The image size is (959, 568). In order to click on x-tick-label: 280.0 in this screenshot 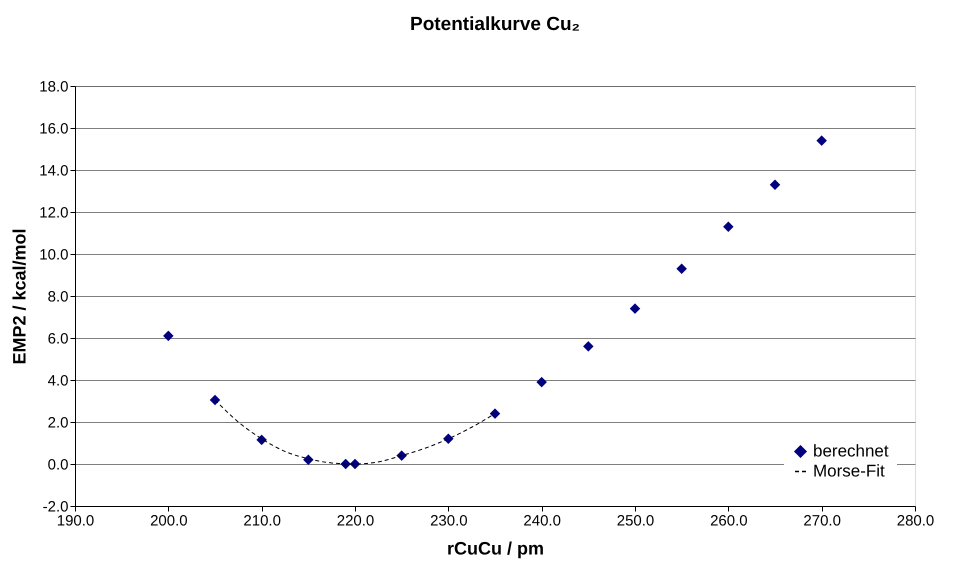, I will do `click(915, 521)`.